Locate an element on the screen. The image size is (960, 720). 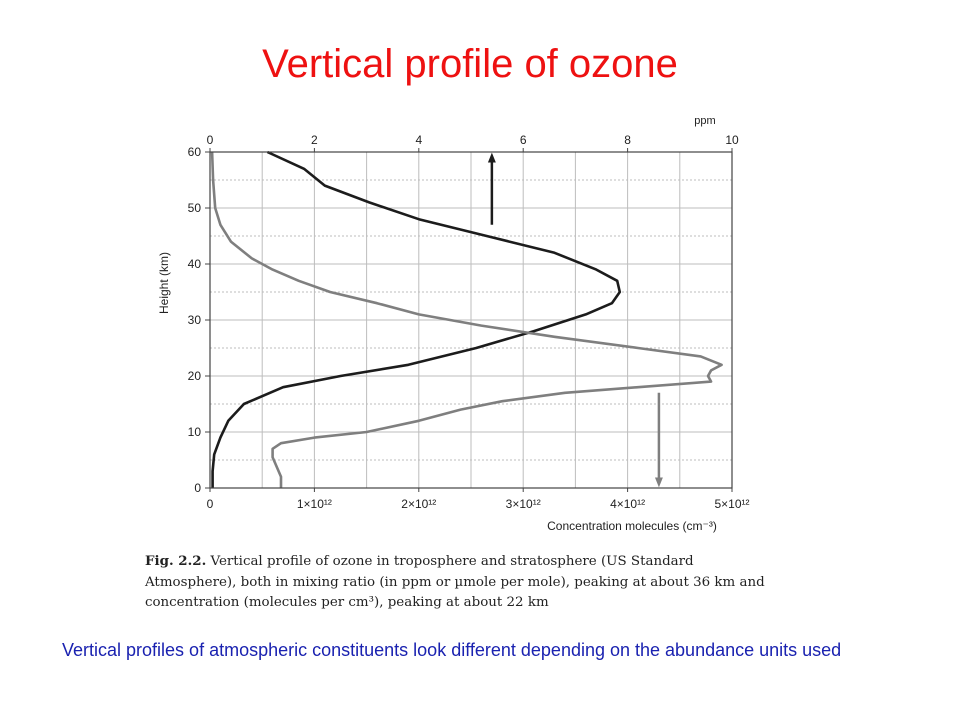
y-axis-label: Height (km) is located at coordinates (164, 283).